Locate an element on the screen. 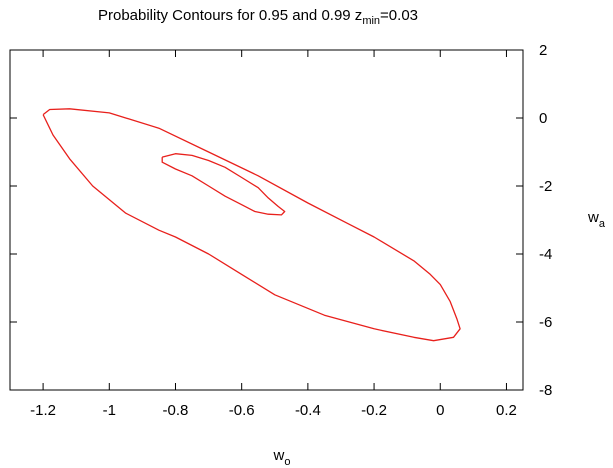 This screenshot has width=613, height=468. y-axis-label-main: w is located at coordinates (593, 217).